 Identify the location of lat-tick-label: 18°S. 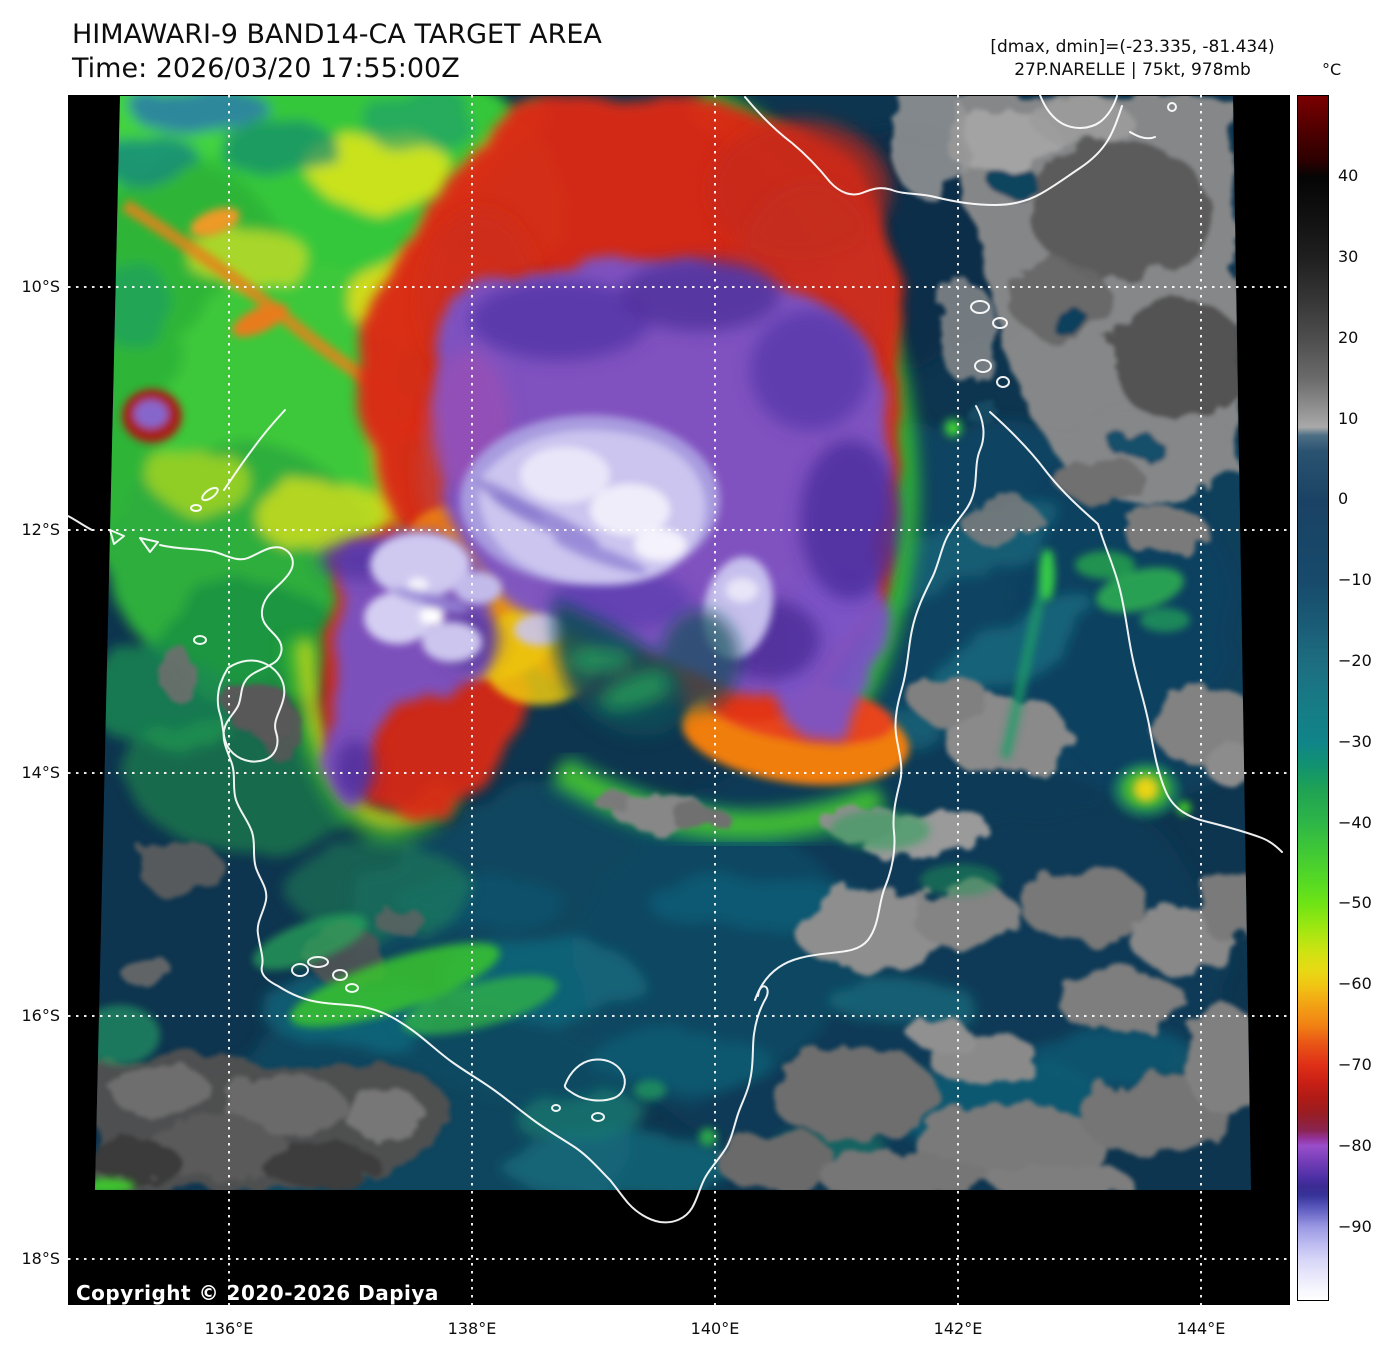
(40, 1258).